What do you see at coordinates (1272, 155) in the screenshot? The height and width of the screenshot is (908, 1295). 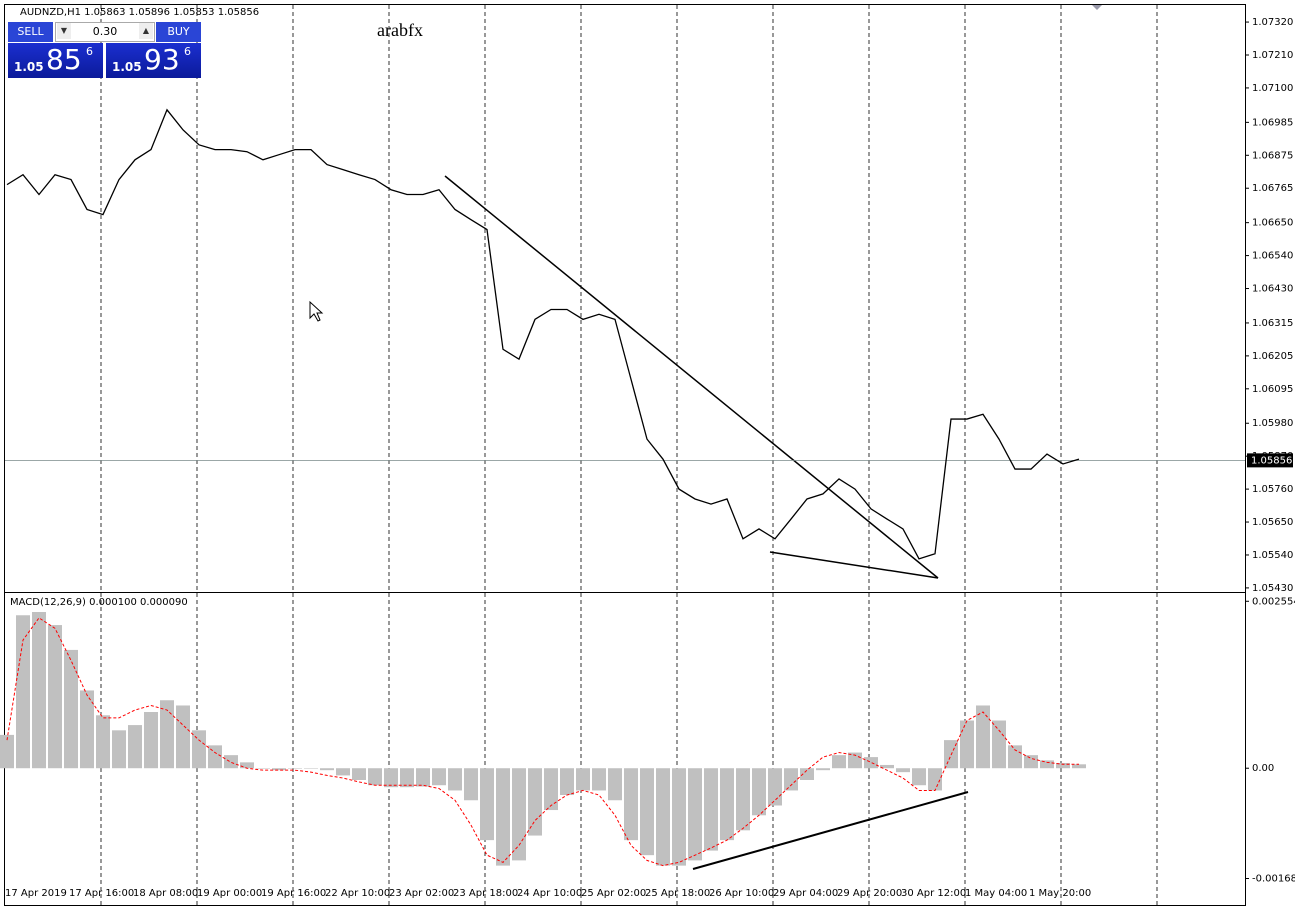 I see `y-tick-label: 1.06875` at bounding box center [1272, 155].